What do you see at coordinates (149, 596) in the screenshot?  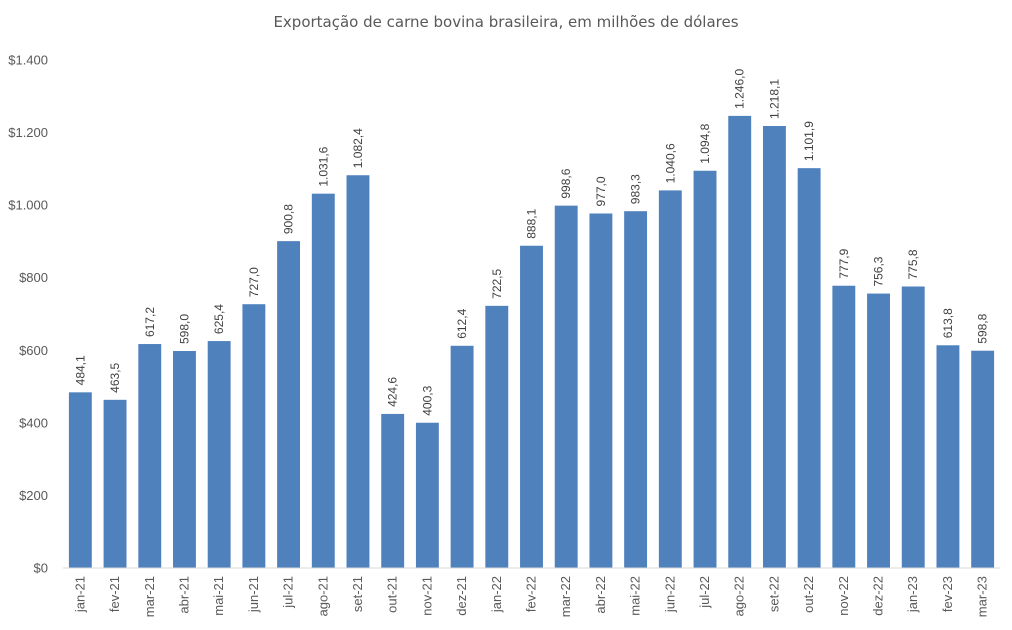 I see `x-tick-label: mar-21` at bounding box center [149, 596].